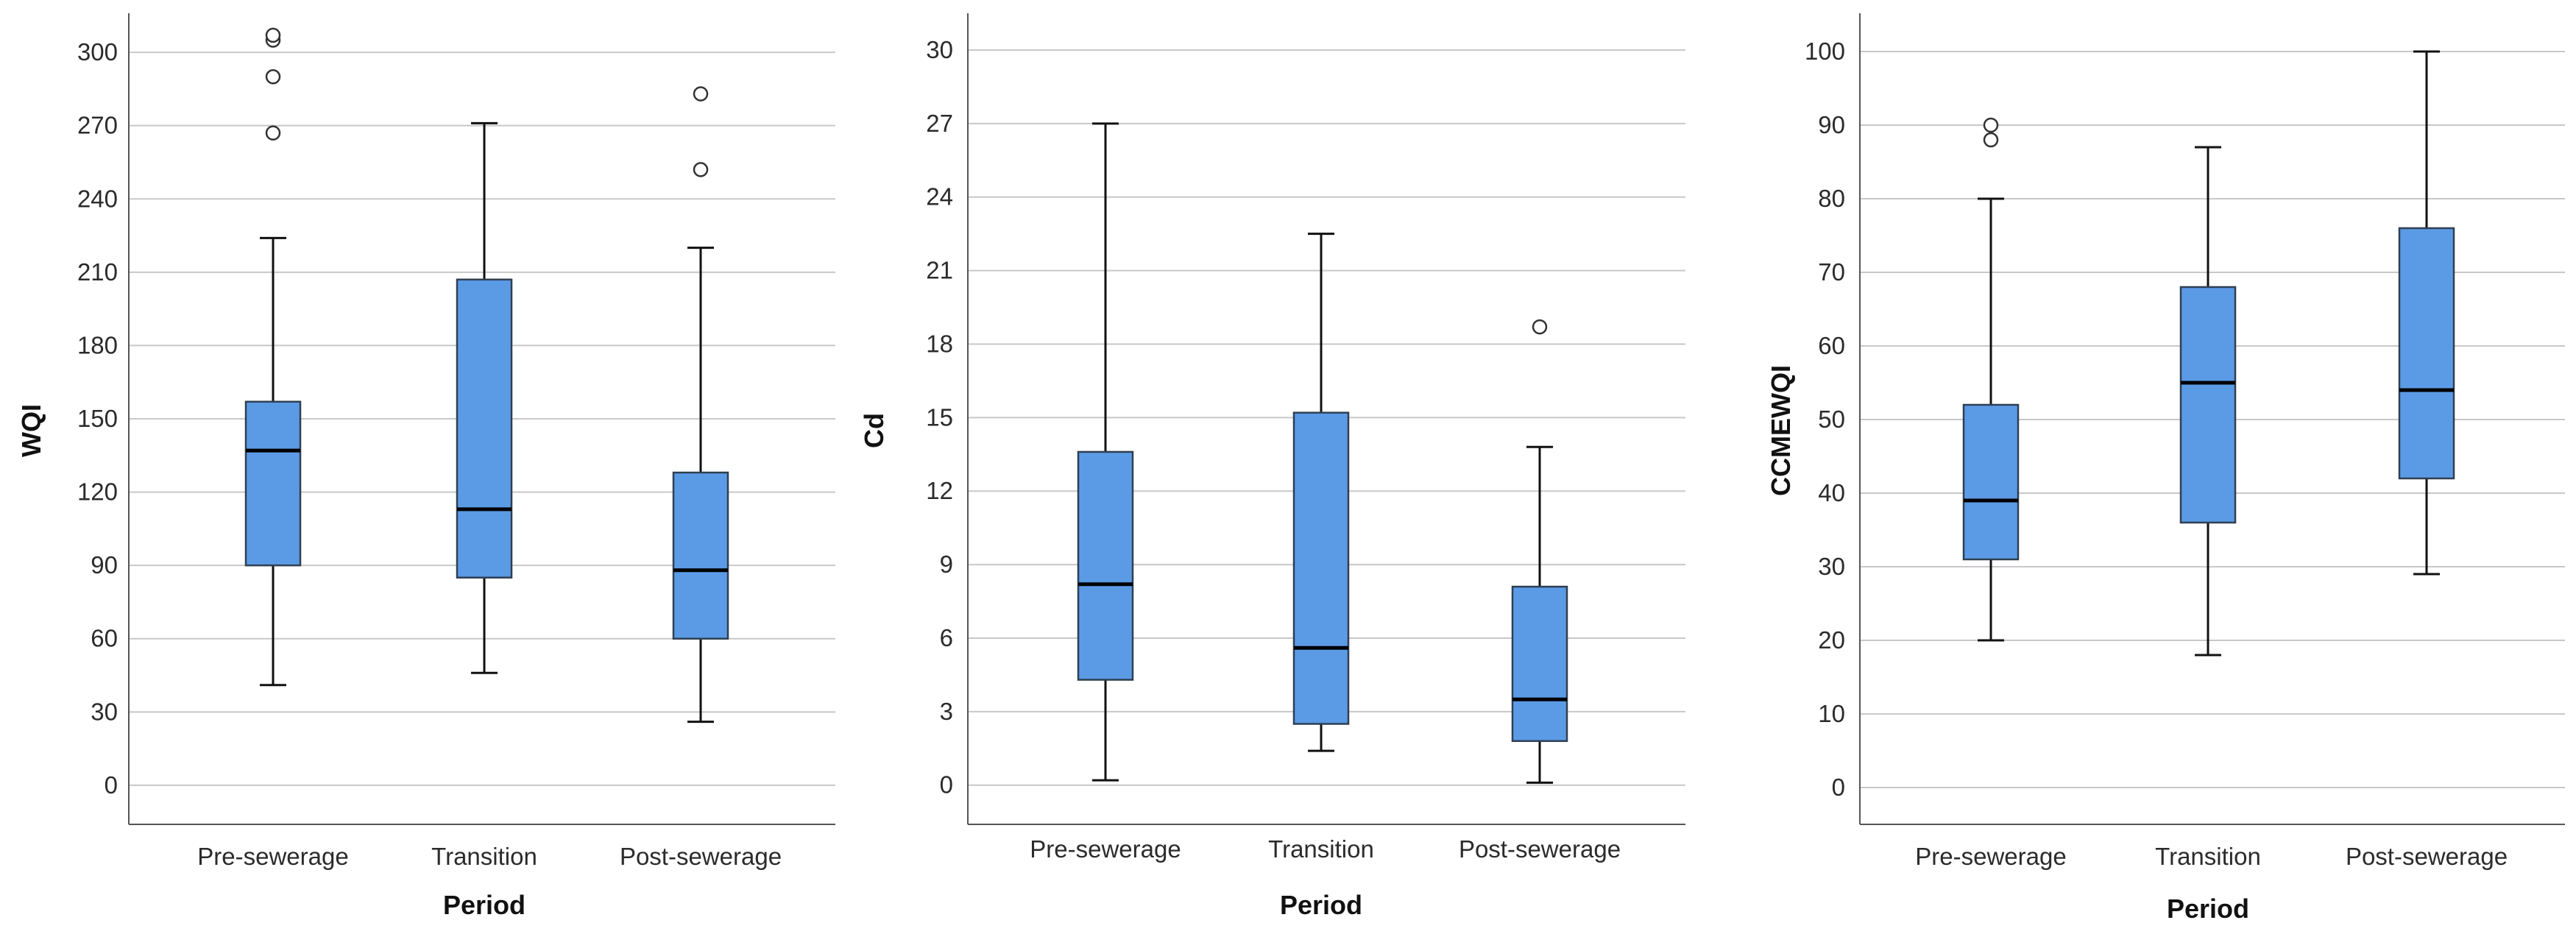  Describe the element at coordinates (939, 417) in the screenshot. I see `cd-y-tick-label-15: 15` at that location.